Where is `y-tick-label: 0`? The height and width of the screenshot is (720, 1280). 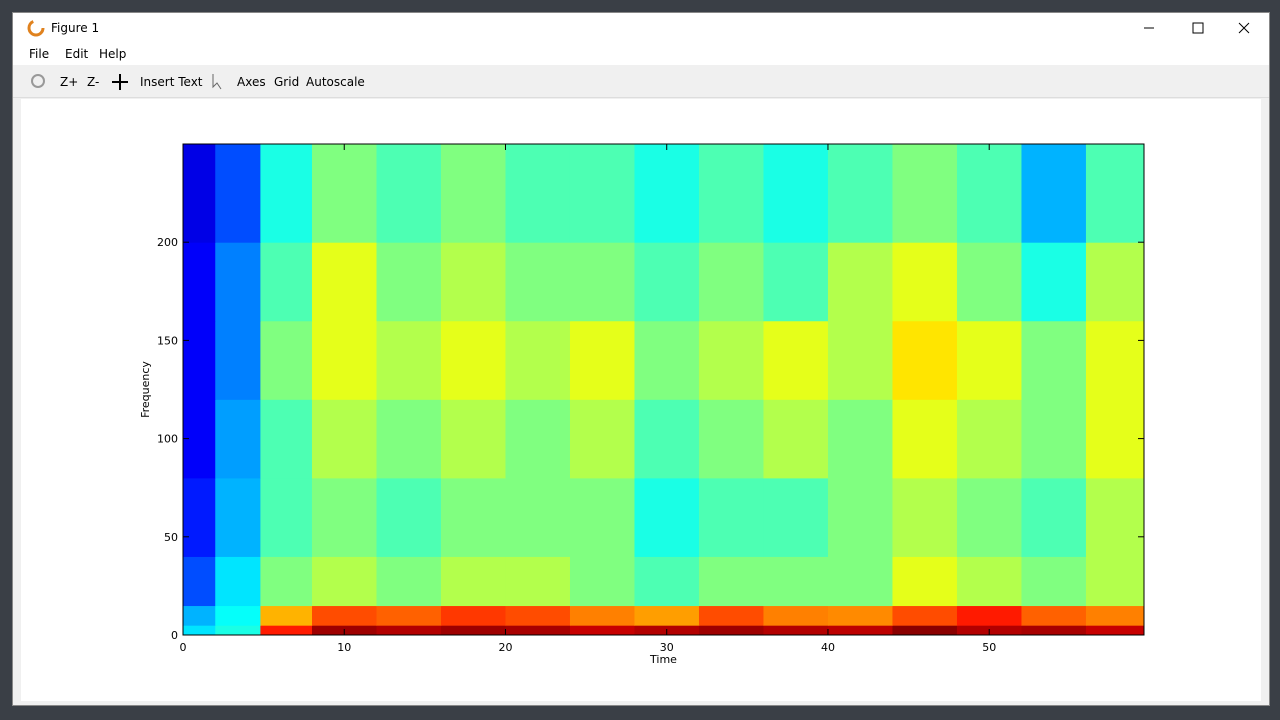 y-tick-label: 0 is located at coordinates (174, 635).